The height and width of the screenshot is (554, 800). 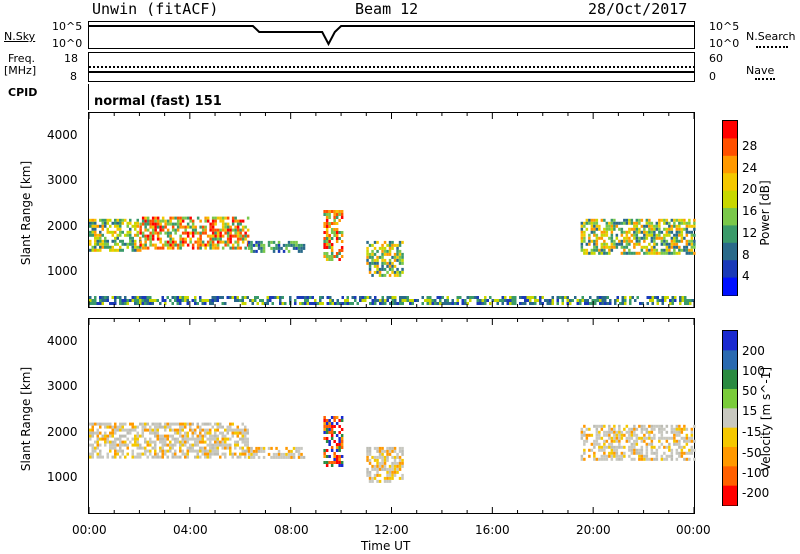 I want to click on velocity-cb-tick: 200, so click(x=753, y=351).